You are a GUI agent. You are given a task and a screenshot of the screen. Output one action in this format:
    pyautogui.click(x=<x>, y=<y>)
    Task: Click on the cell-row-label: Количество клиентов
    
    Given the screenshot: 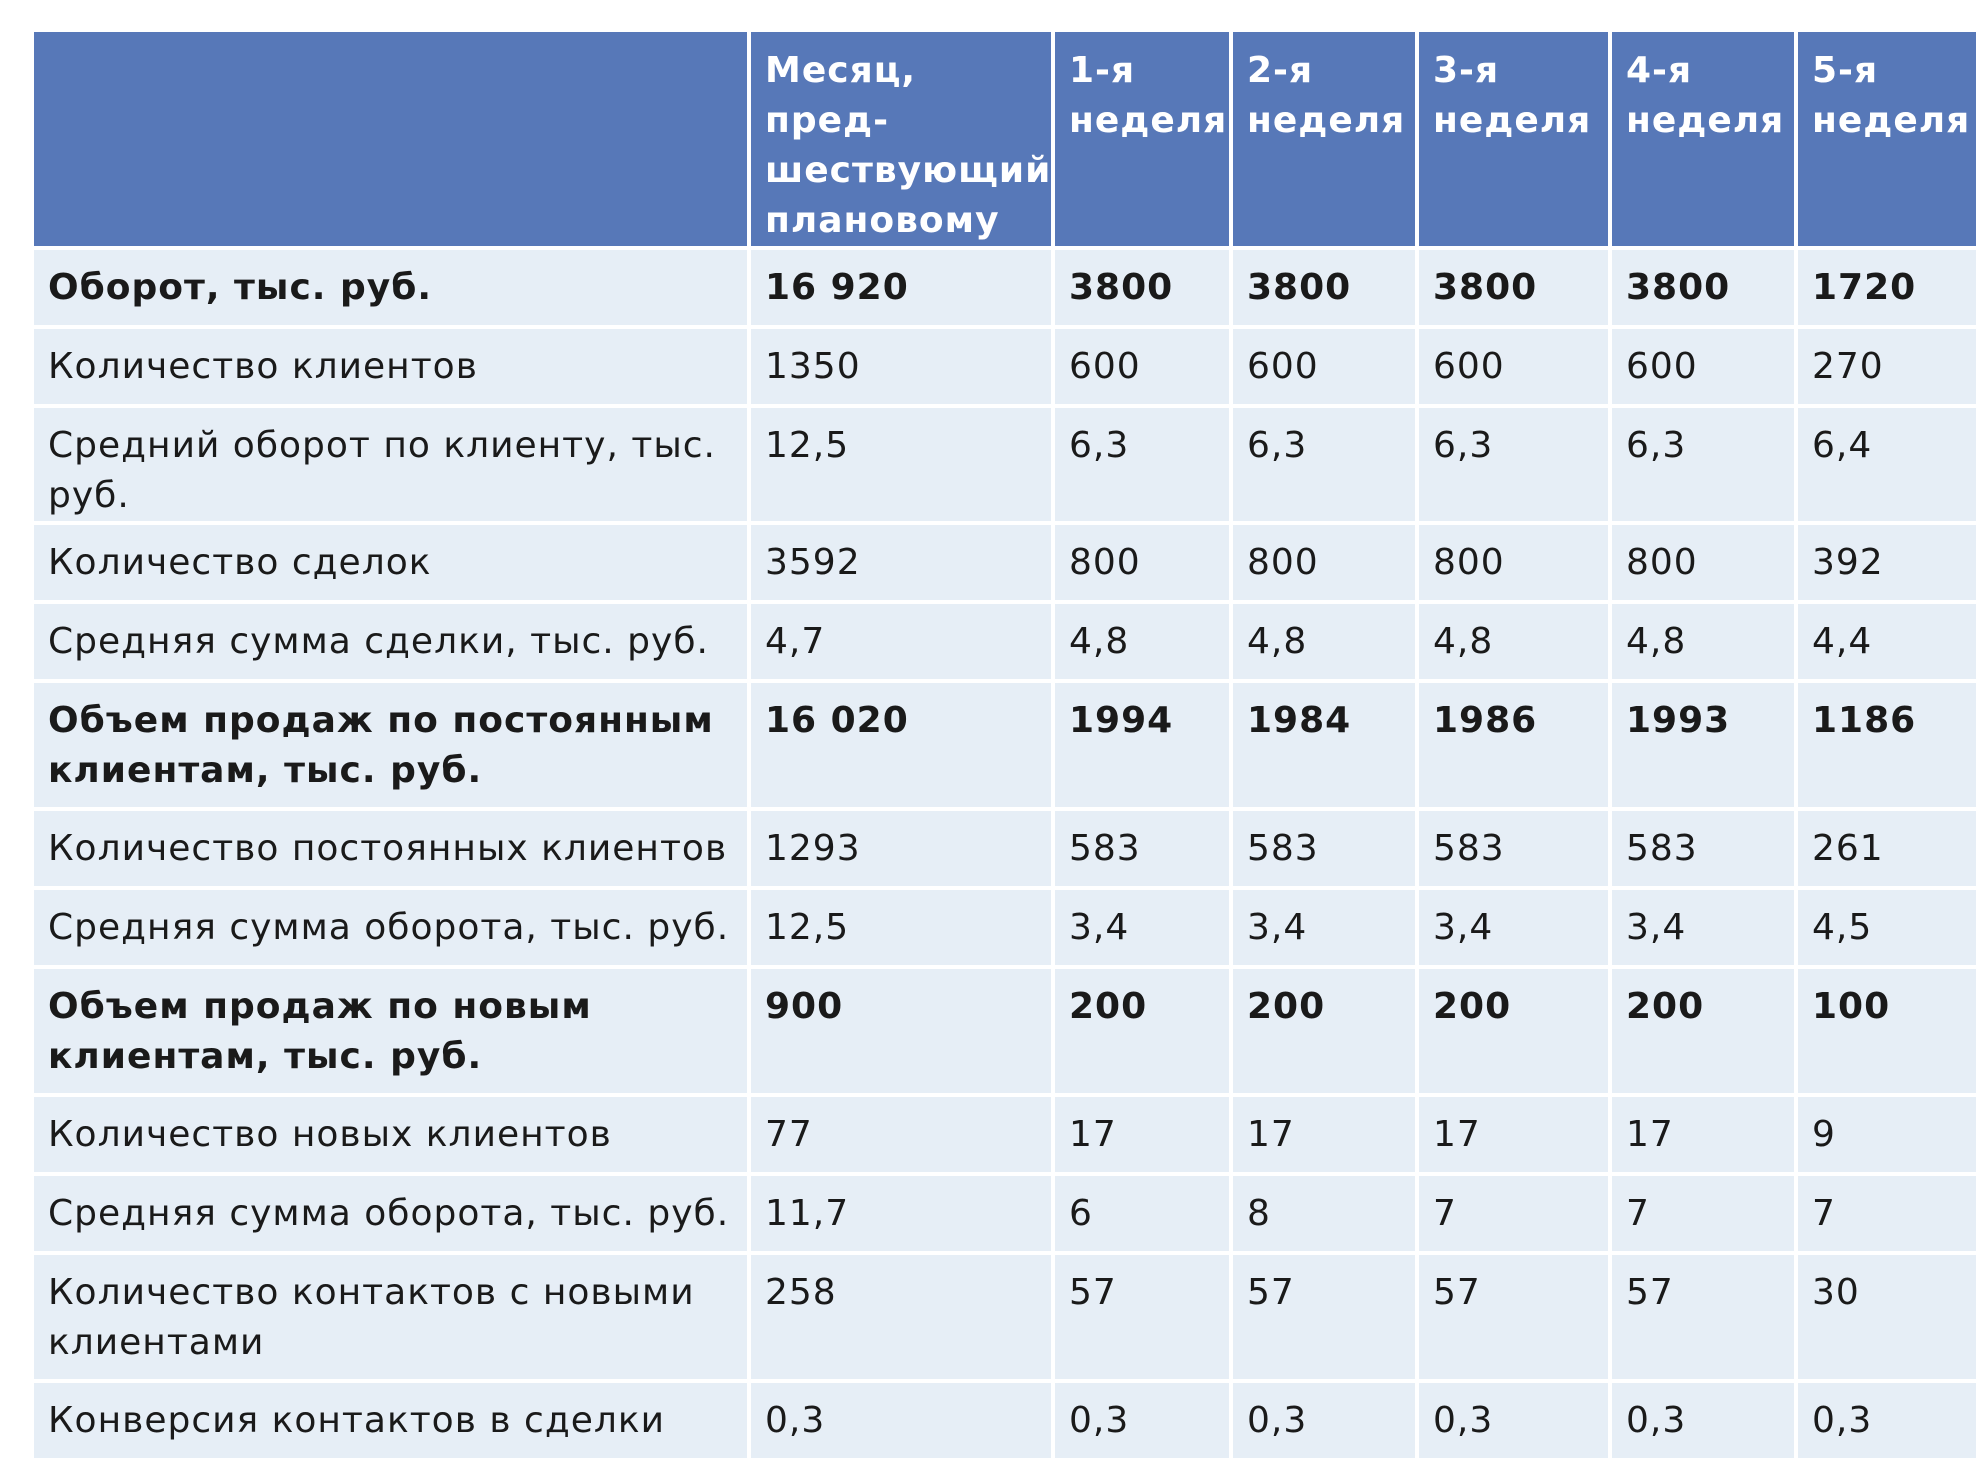 What is the action you would take?
    pyautogui.click(x=390, y=366)
    